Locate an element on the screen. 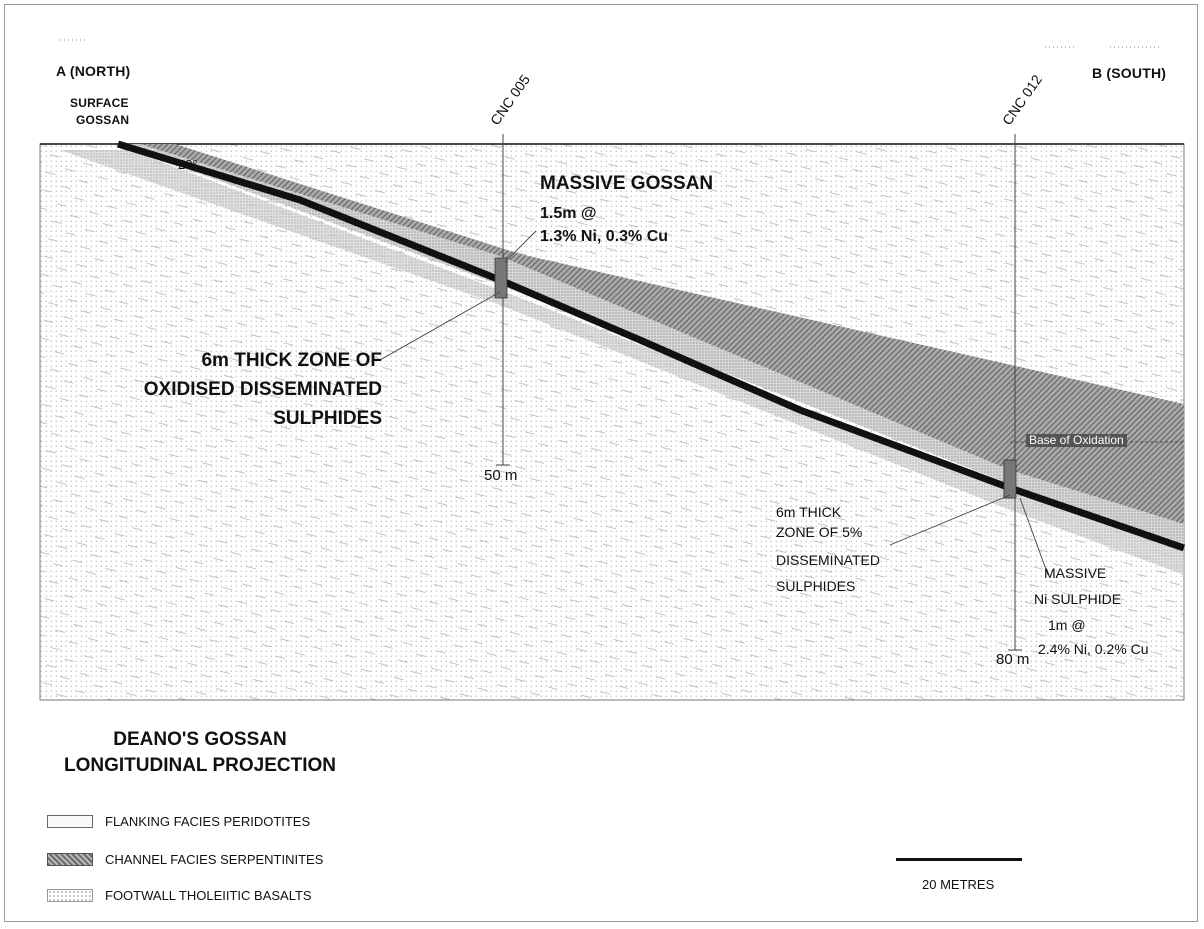 The height and width of the screenshot is (929, 1204). disseminated-zone-label-4: SULPHIDES is located at coordinates (816, 586).